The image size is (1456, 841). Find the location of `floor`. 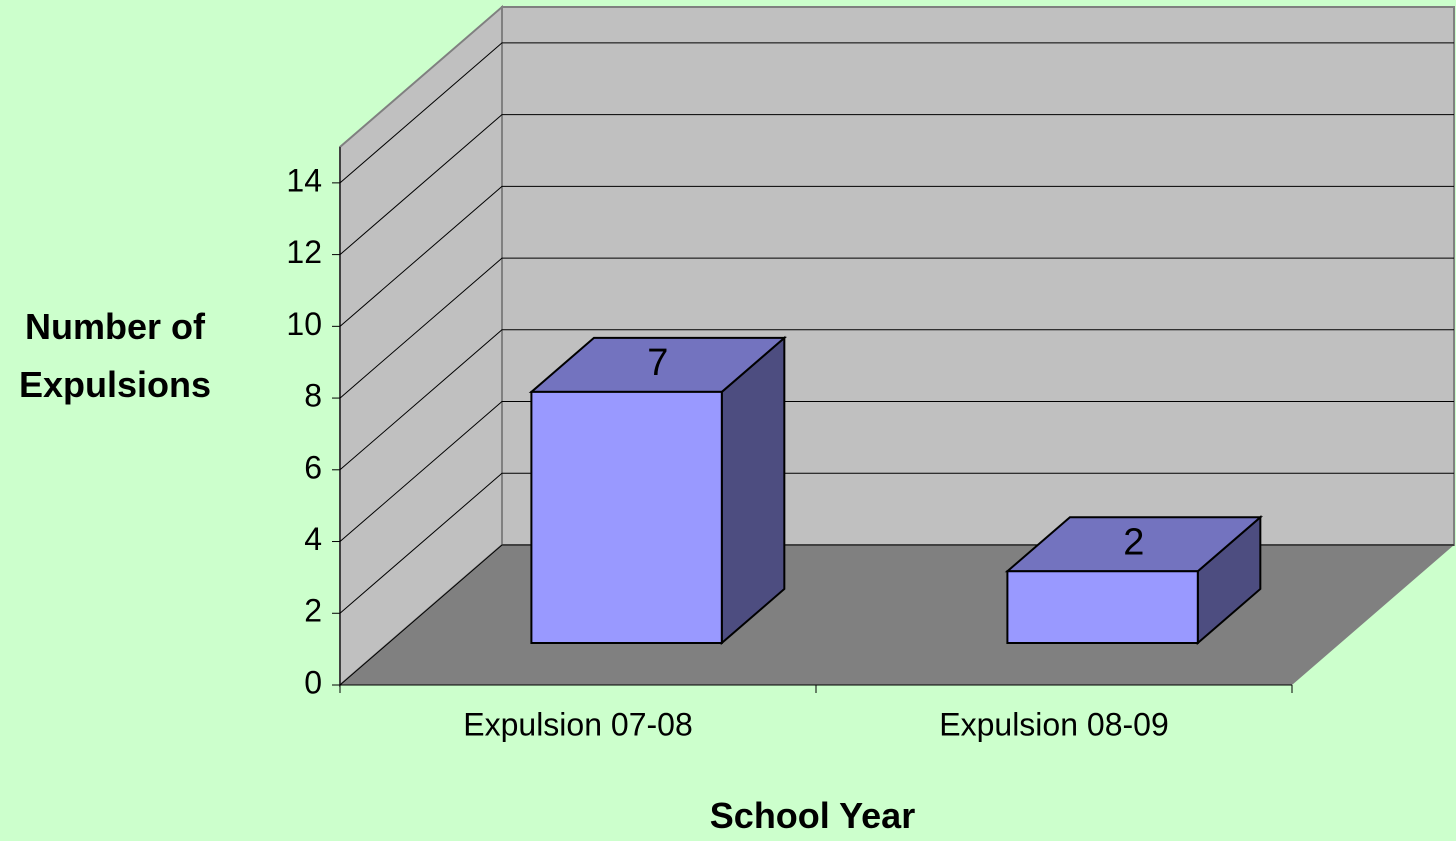

floor is located at coordinates (897, 615).